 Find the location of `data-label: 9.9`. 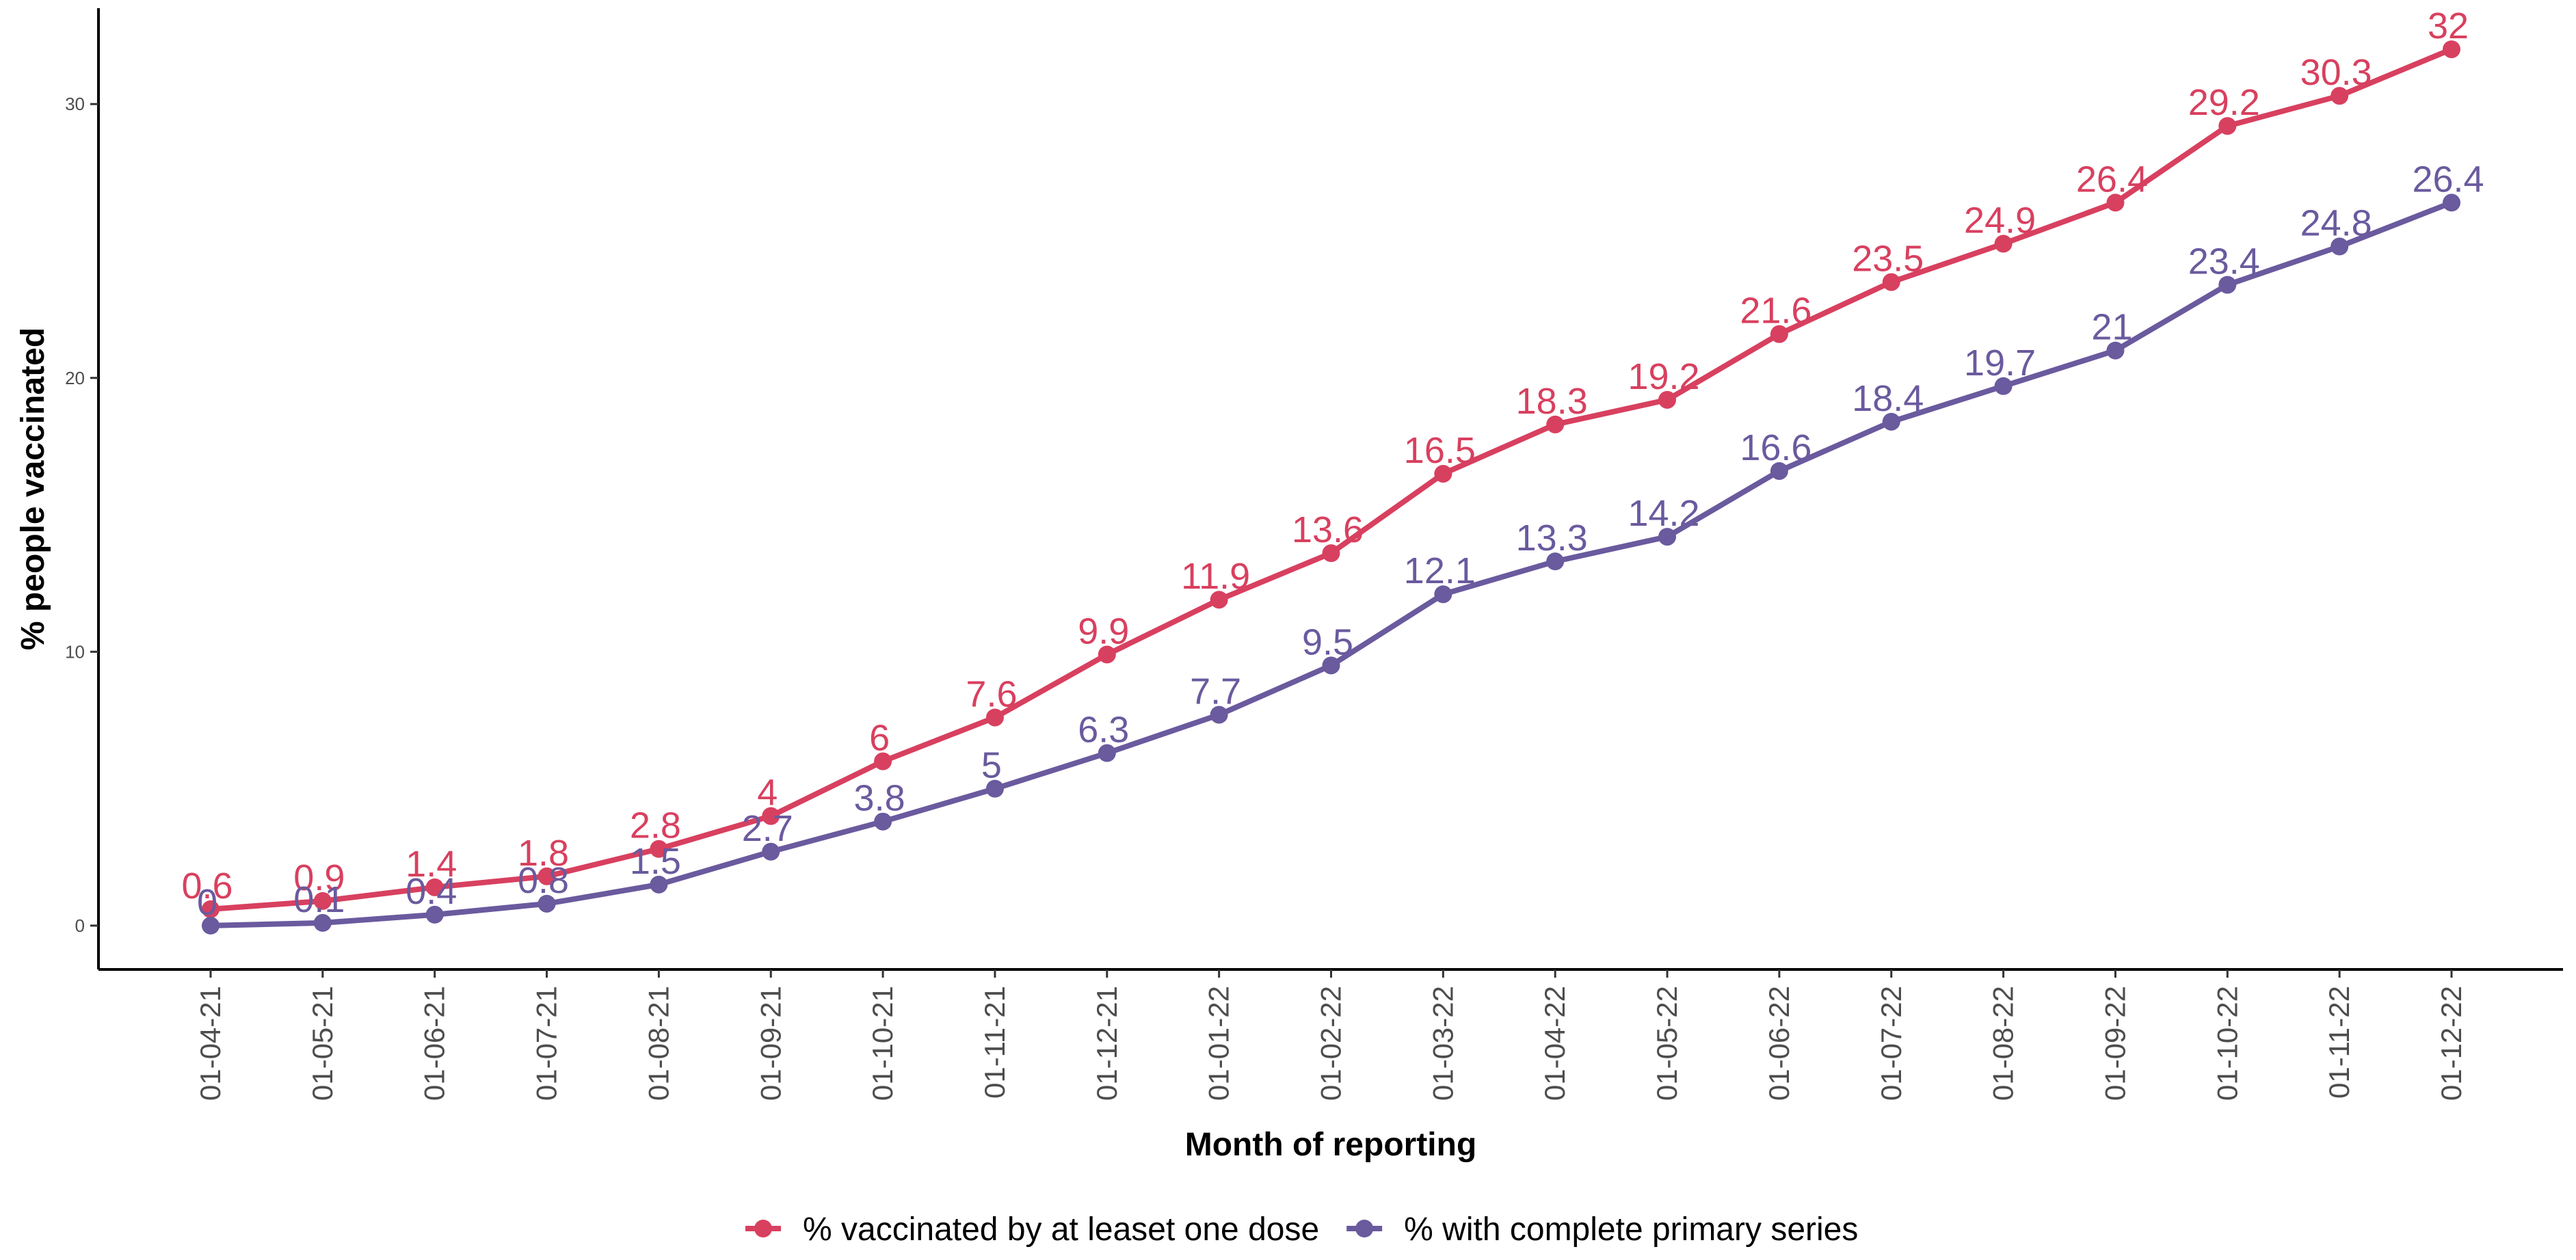

data-label: 9.9 is located at coordinates (1103, 631).